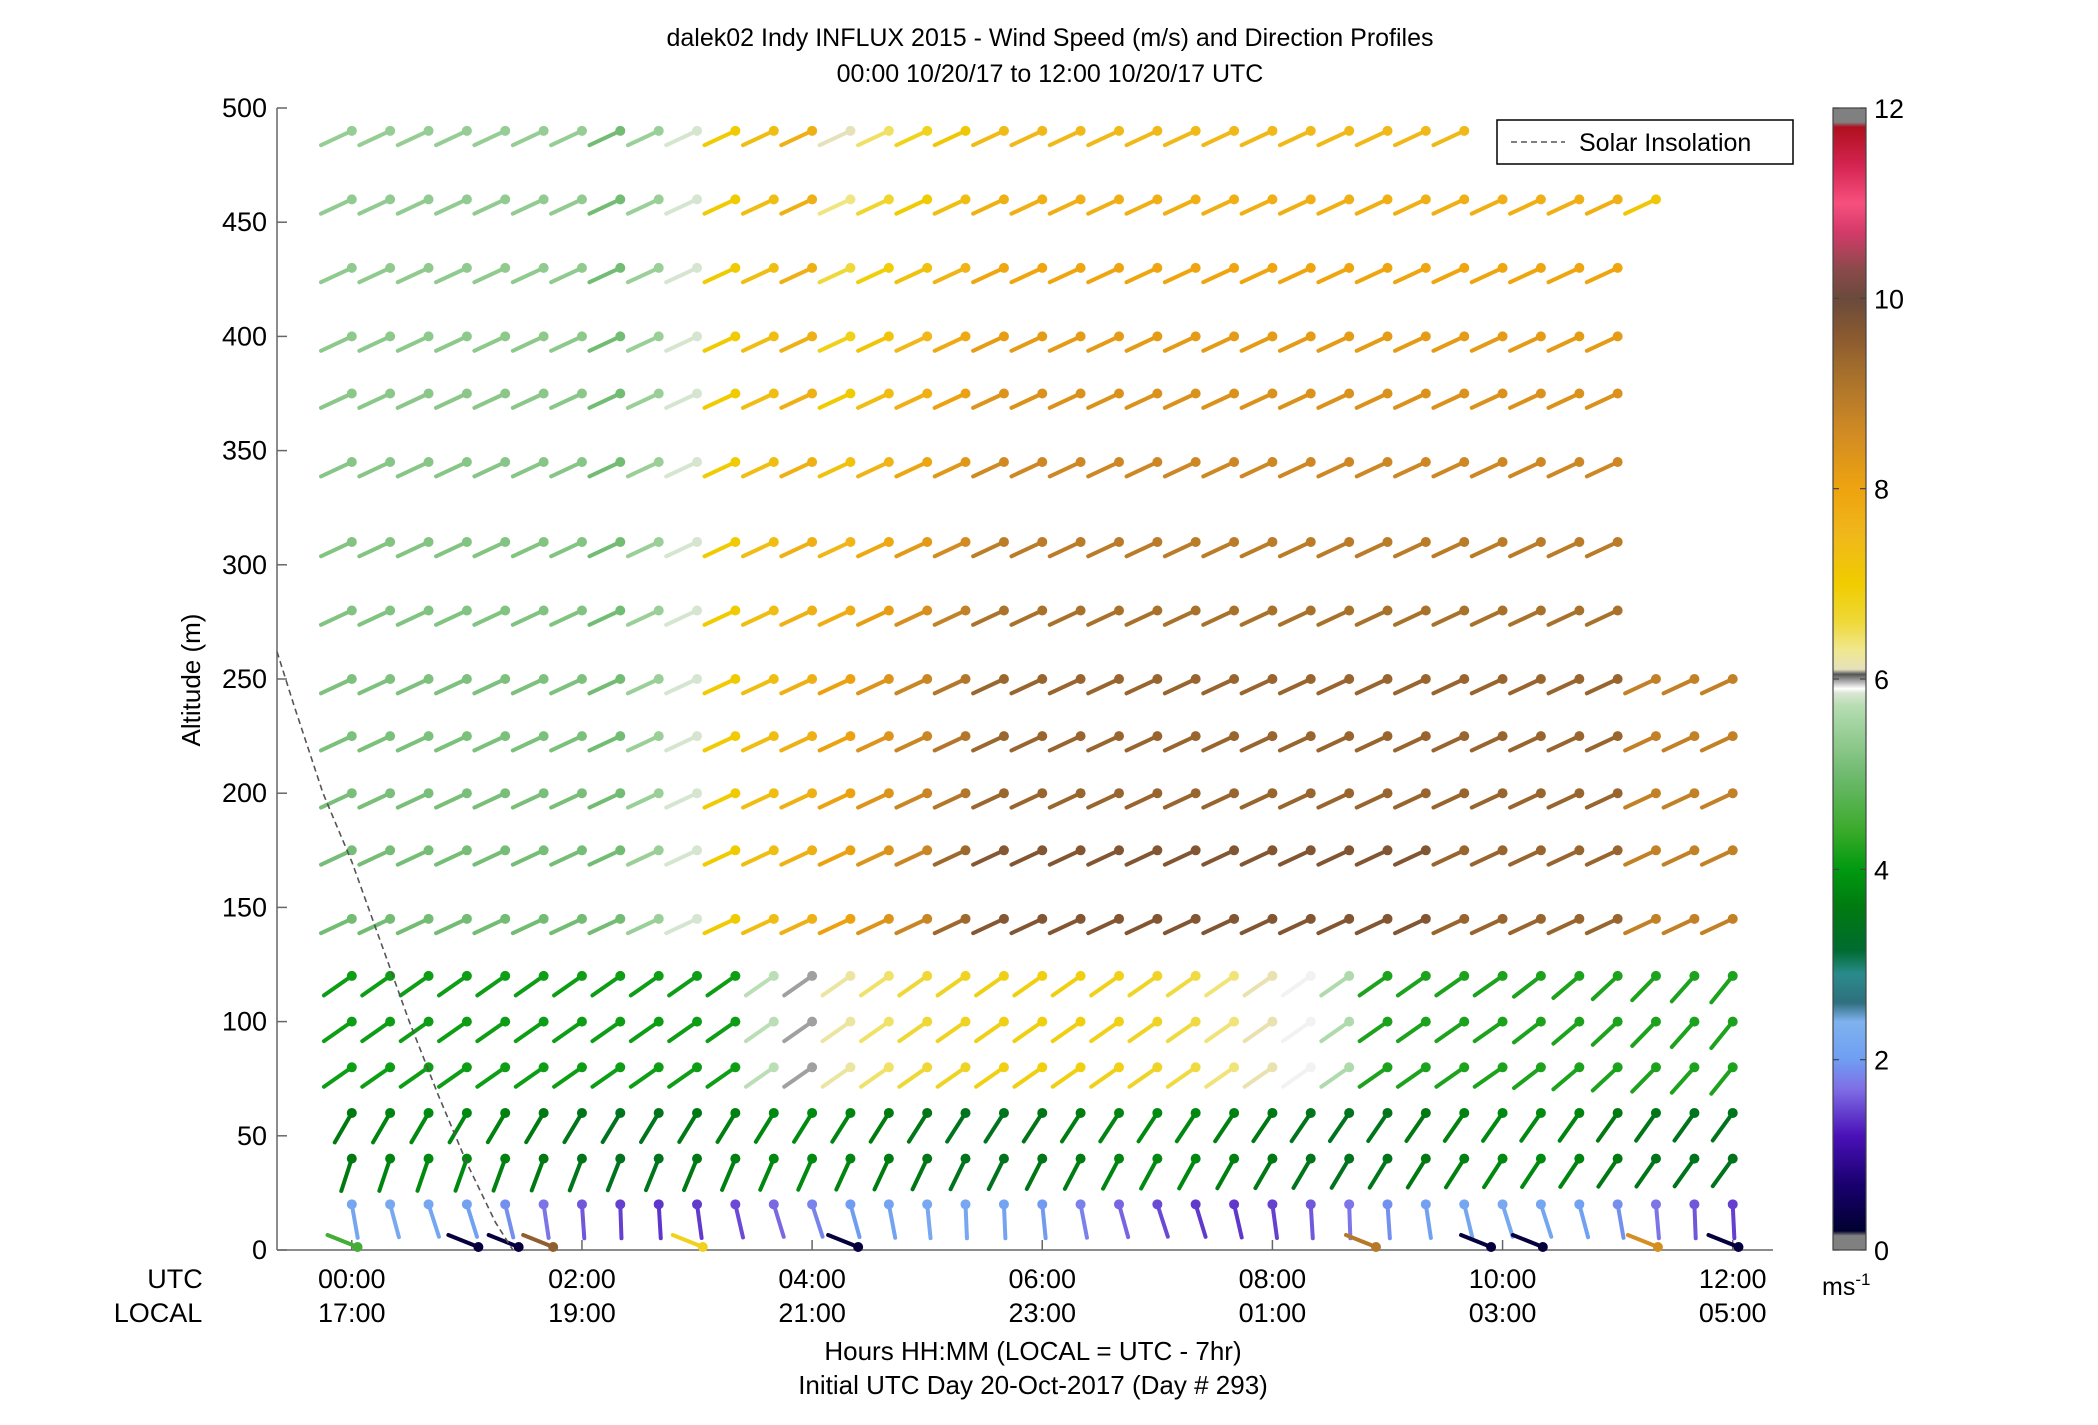 The width and height of the screenshot is (2098, 1425). Describe the element at coordinates (1503, 1313) in the screenshot. I see `x-tick-label-local: 03:00` at that location.